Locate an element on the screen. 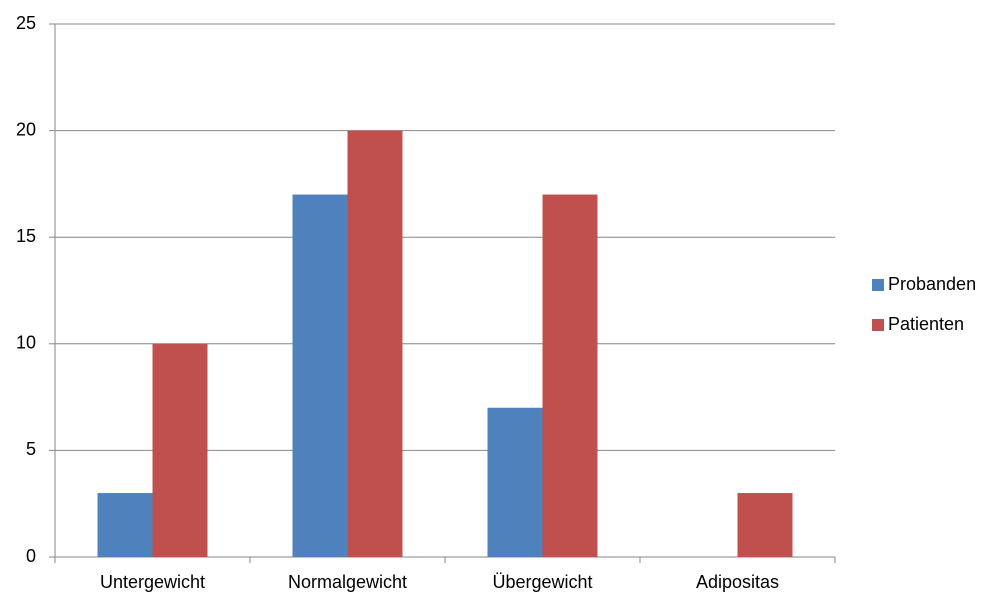 The image size is (998, 595). y-tick-label: 0 is located at coordinates (31, 556).